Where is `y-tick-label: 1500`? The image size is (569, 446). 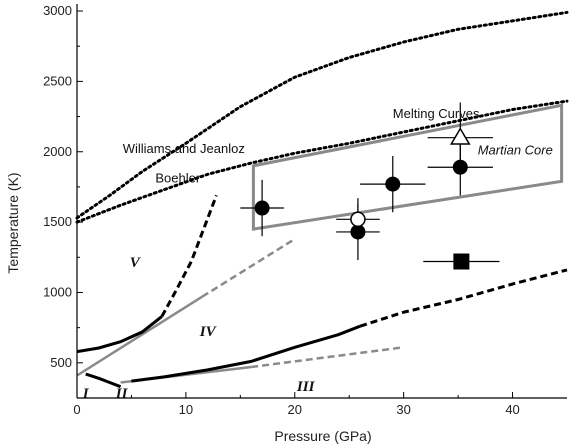
y-tick-label: 1500 is located at coordinates (57, 221).